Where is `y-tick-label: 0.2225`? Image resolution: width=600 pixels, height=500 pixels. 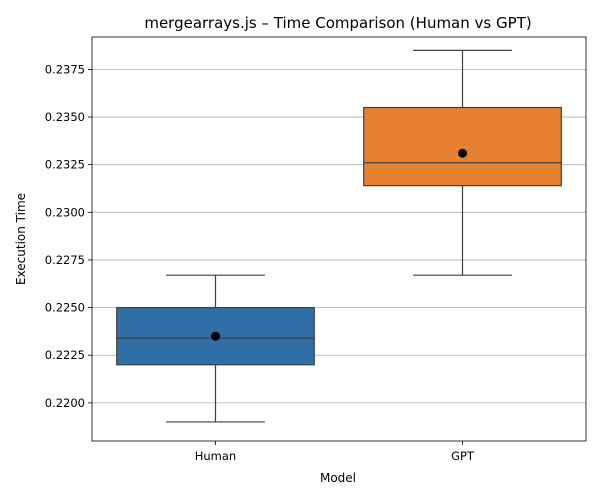 y-tick-label: 0.2225 is located at coordinates (65, 355).